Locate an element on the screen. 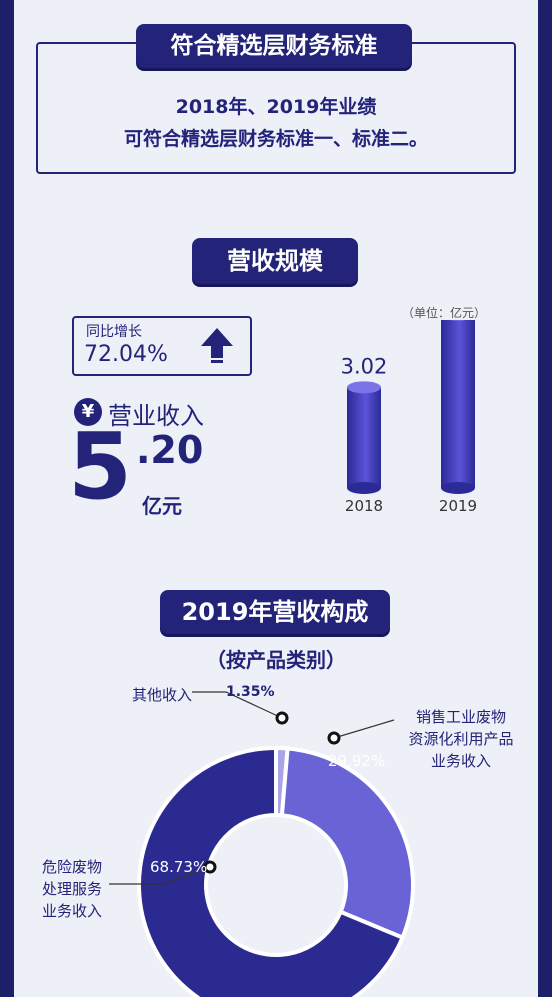  revenue-big-int: 5 is located at coordinates (100, 466).